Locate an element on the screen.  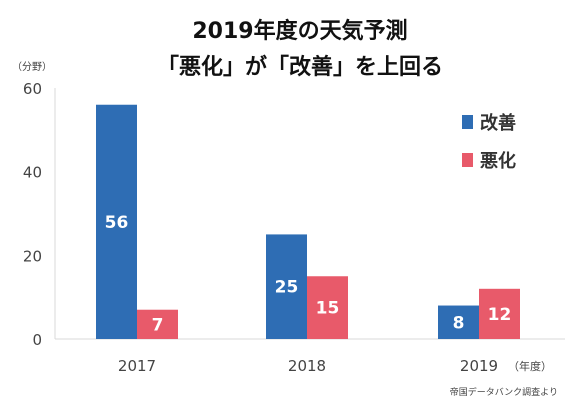
legend-swatch-improve is located at coordinates (467, 122).